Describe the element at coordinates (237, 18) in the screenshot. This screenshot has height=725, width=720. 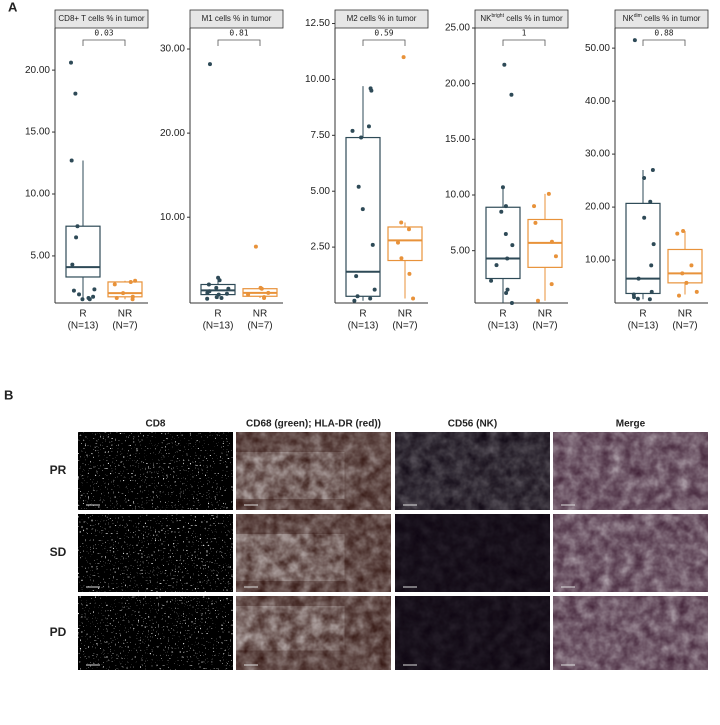
I see `chart-title: M1 cells % in tumor` at that location.